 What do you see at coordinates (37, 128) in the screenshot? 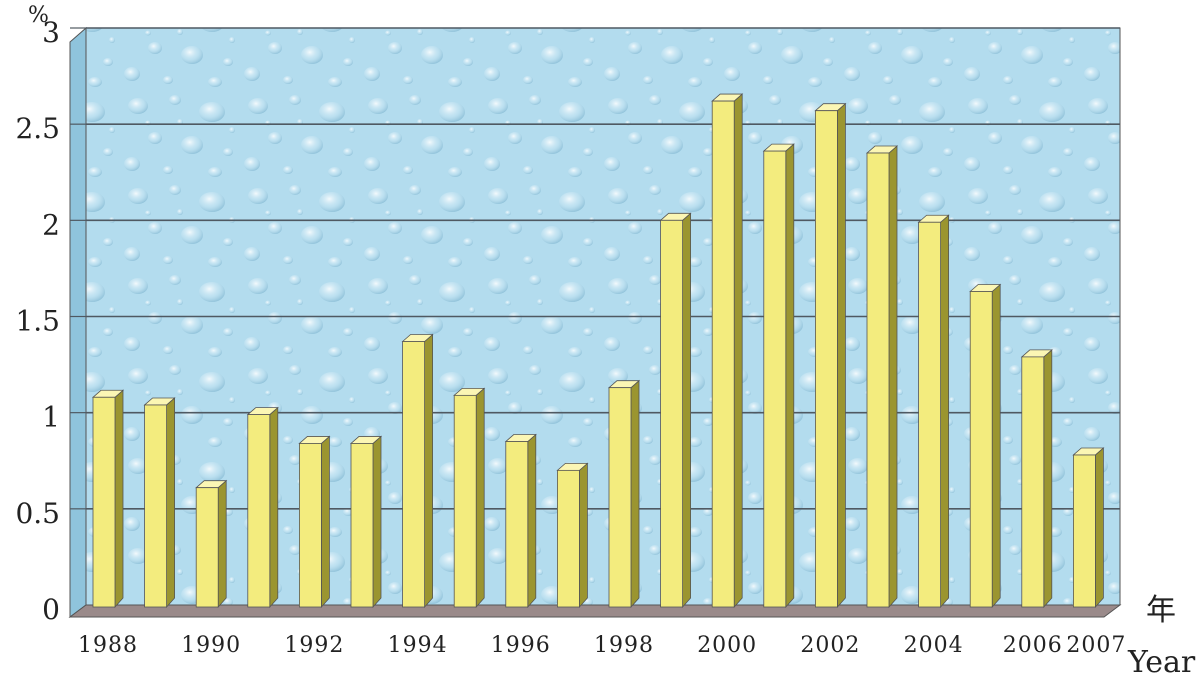
I see `y-tick-label: 2.5` at bounding box center [37, 128].